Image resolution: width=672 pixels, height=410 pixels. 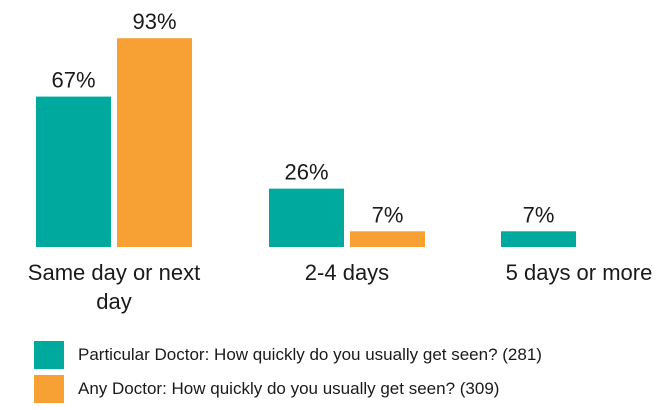 I want to click on category-label-1-line-1: Same day or next, so click(x=114, y=272).